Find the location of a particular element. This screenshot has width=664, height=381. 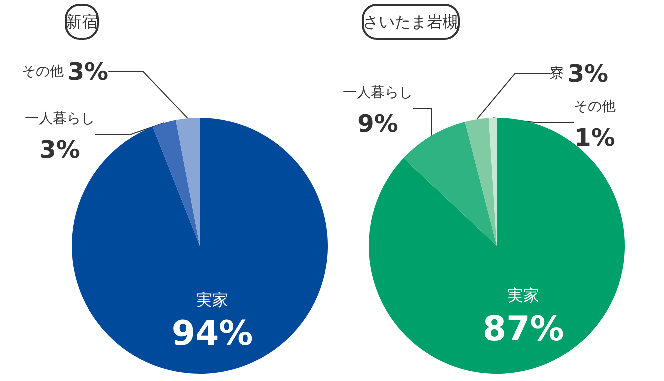

data-label: 1% is located at coordinates (595, 138).